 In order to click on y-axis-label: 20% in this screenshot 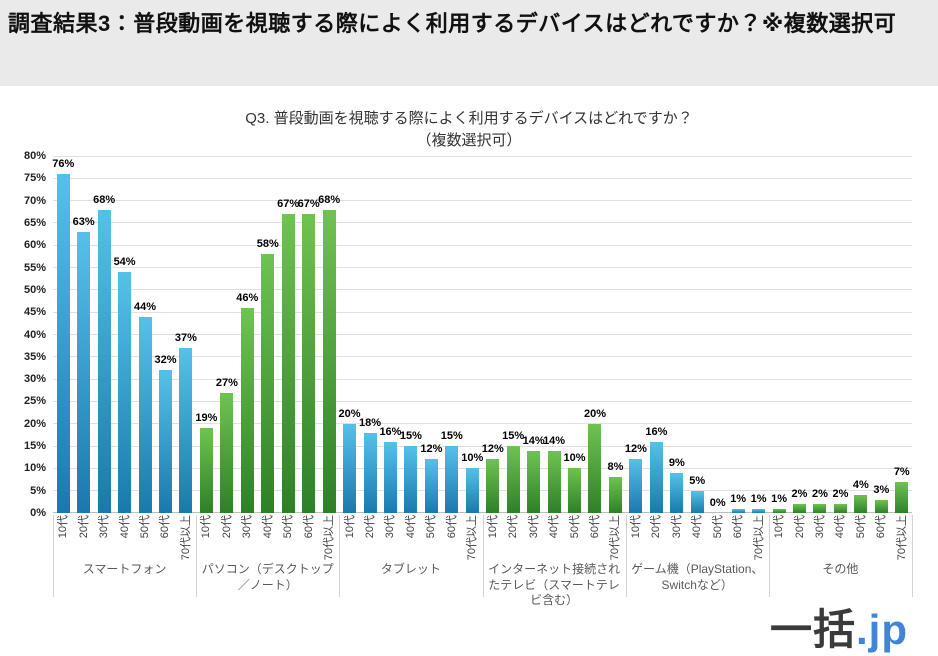, I will do `click(34, 423)`.